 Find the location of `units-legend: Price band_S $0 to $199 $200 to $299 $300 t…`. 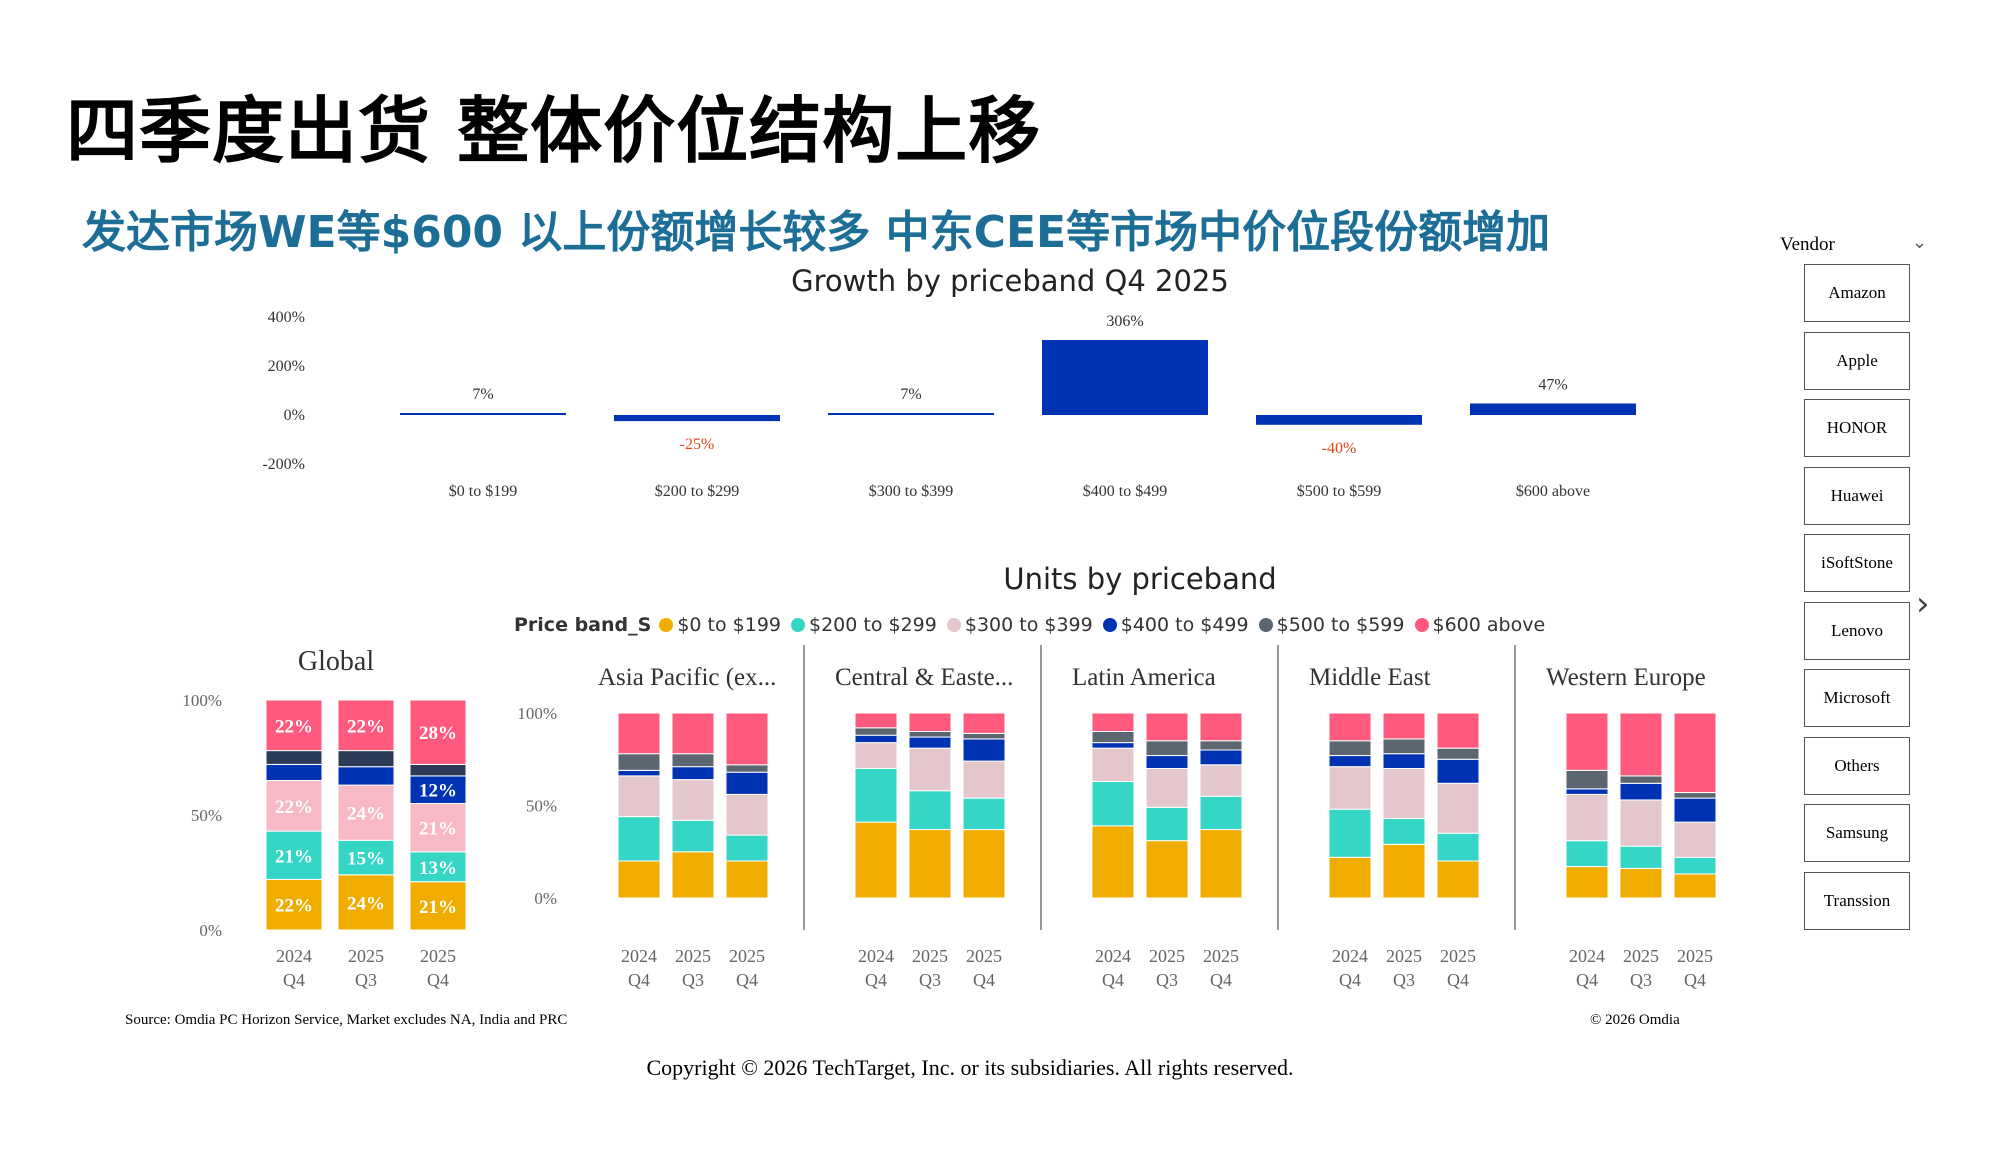

units-legend: Price band_S $0 to $199 $200 to $299 $300 t… is located at coordinates (1034, 625).